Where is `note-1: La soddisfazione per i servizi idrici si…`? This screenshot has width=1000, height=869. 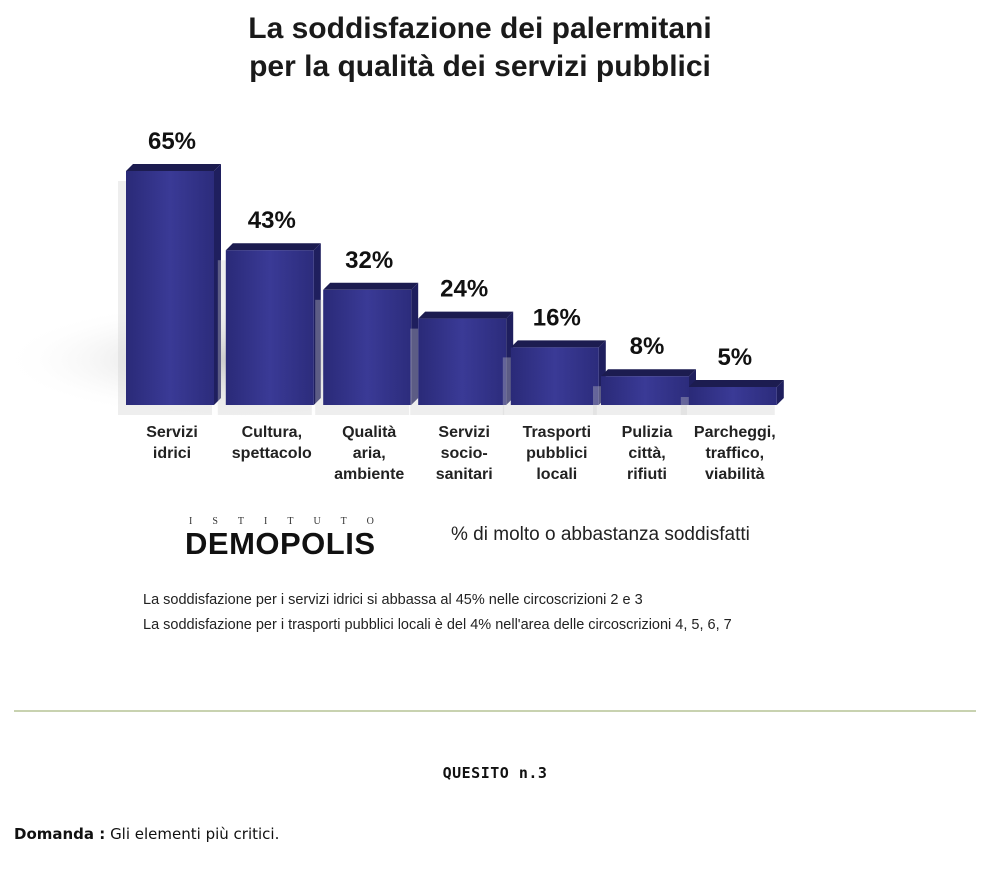
note-1: La soddisfazione per i servizi idrici si… is located at coordinates (393, 600).